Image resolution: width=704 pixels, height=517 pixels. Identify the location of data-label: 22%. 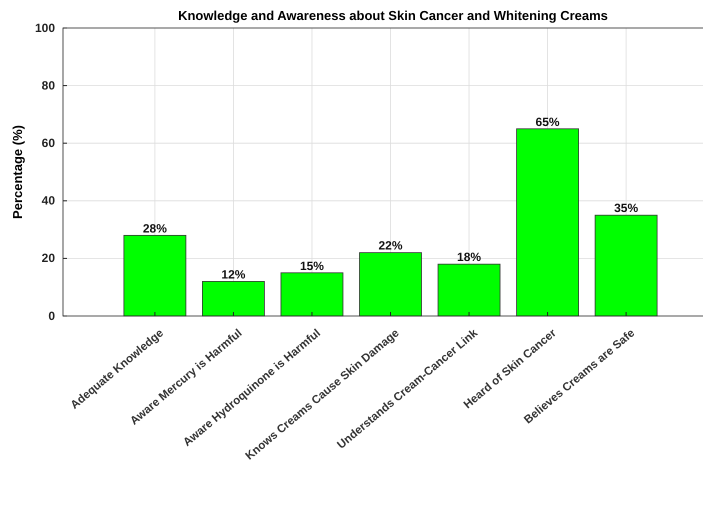
(390, 245).